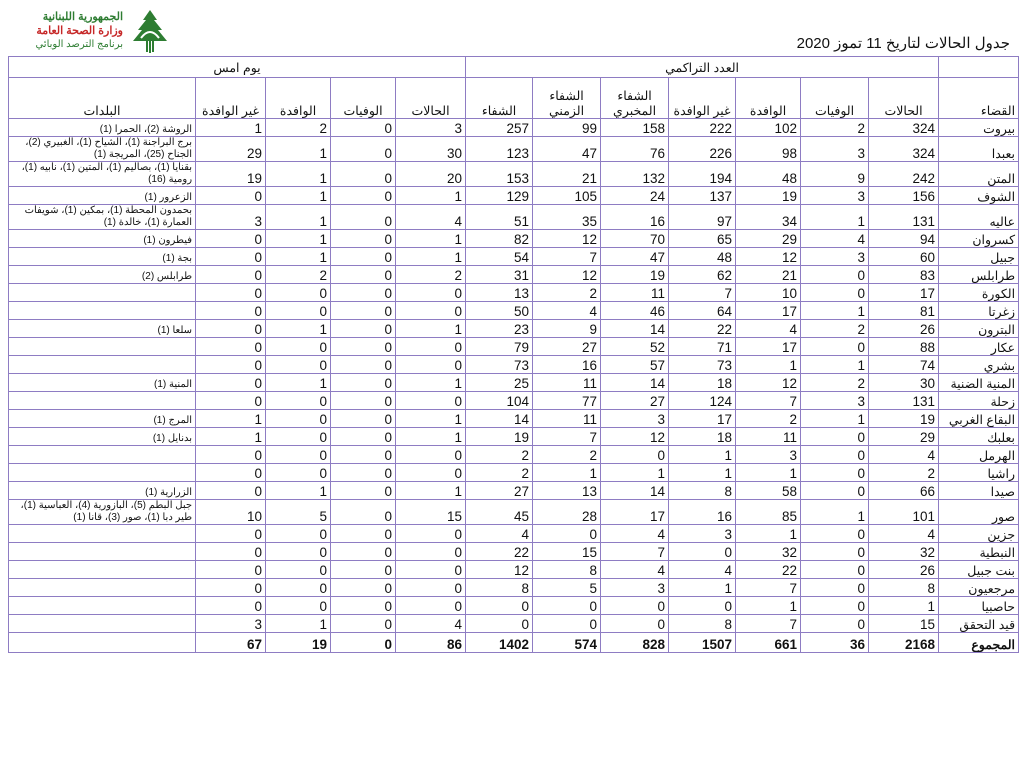 This screenshot has width=1024, height=768. Describe the element at coordinates (979, 292) in the screenshot. I see `district-cell: الكورة` at that location.